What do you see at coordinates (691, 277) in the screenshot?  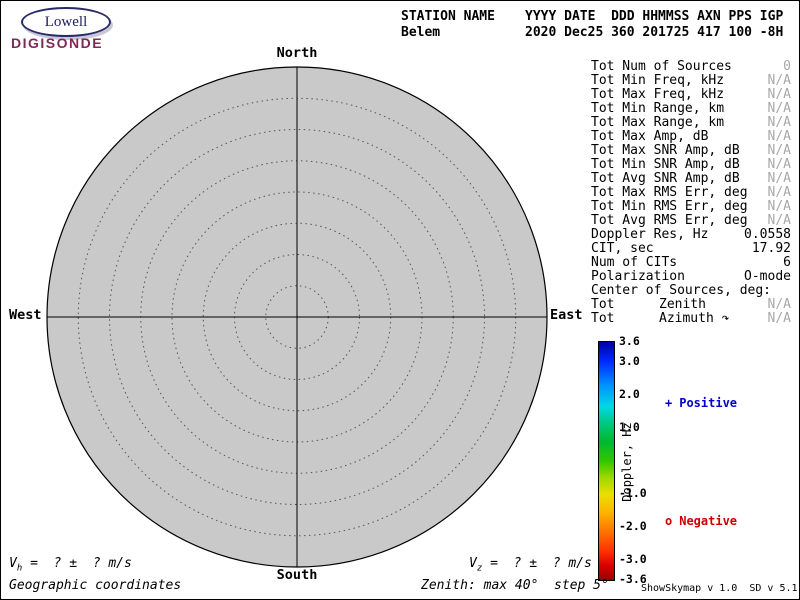 I see `stats-row: Polarization O-mode` at bounding box center [691, 277].